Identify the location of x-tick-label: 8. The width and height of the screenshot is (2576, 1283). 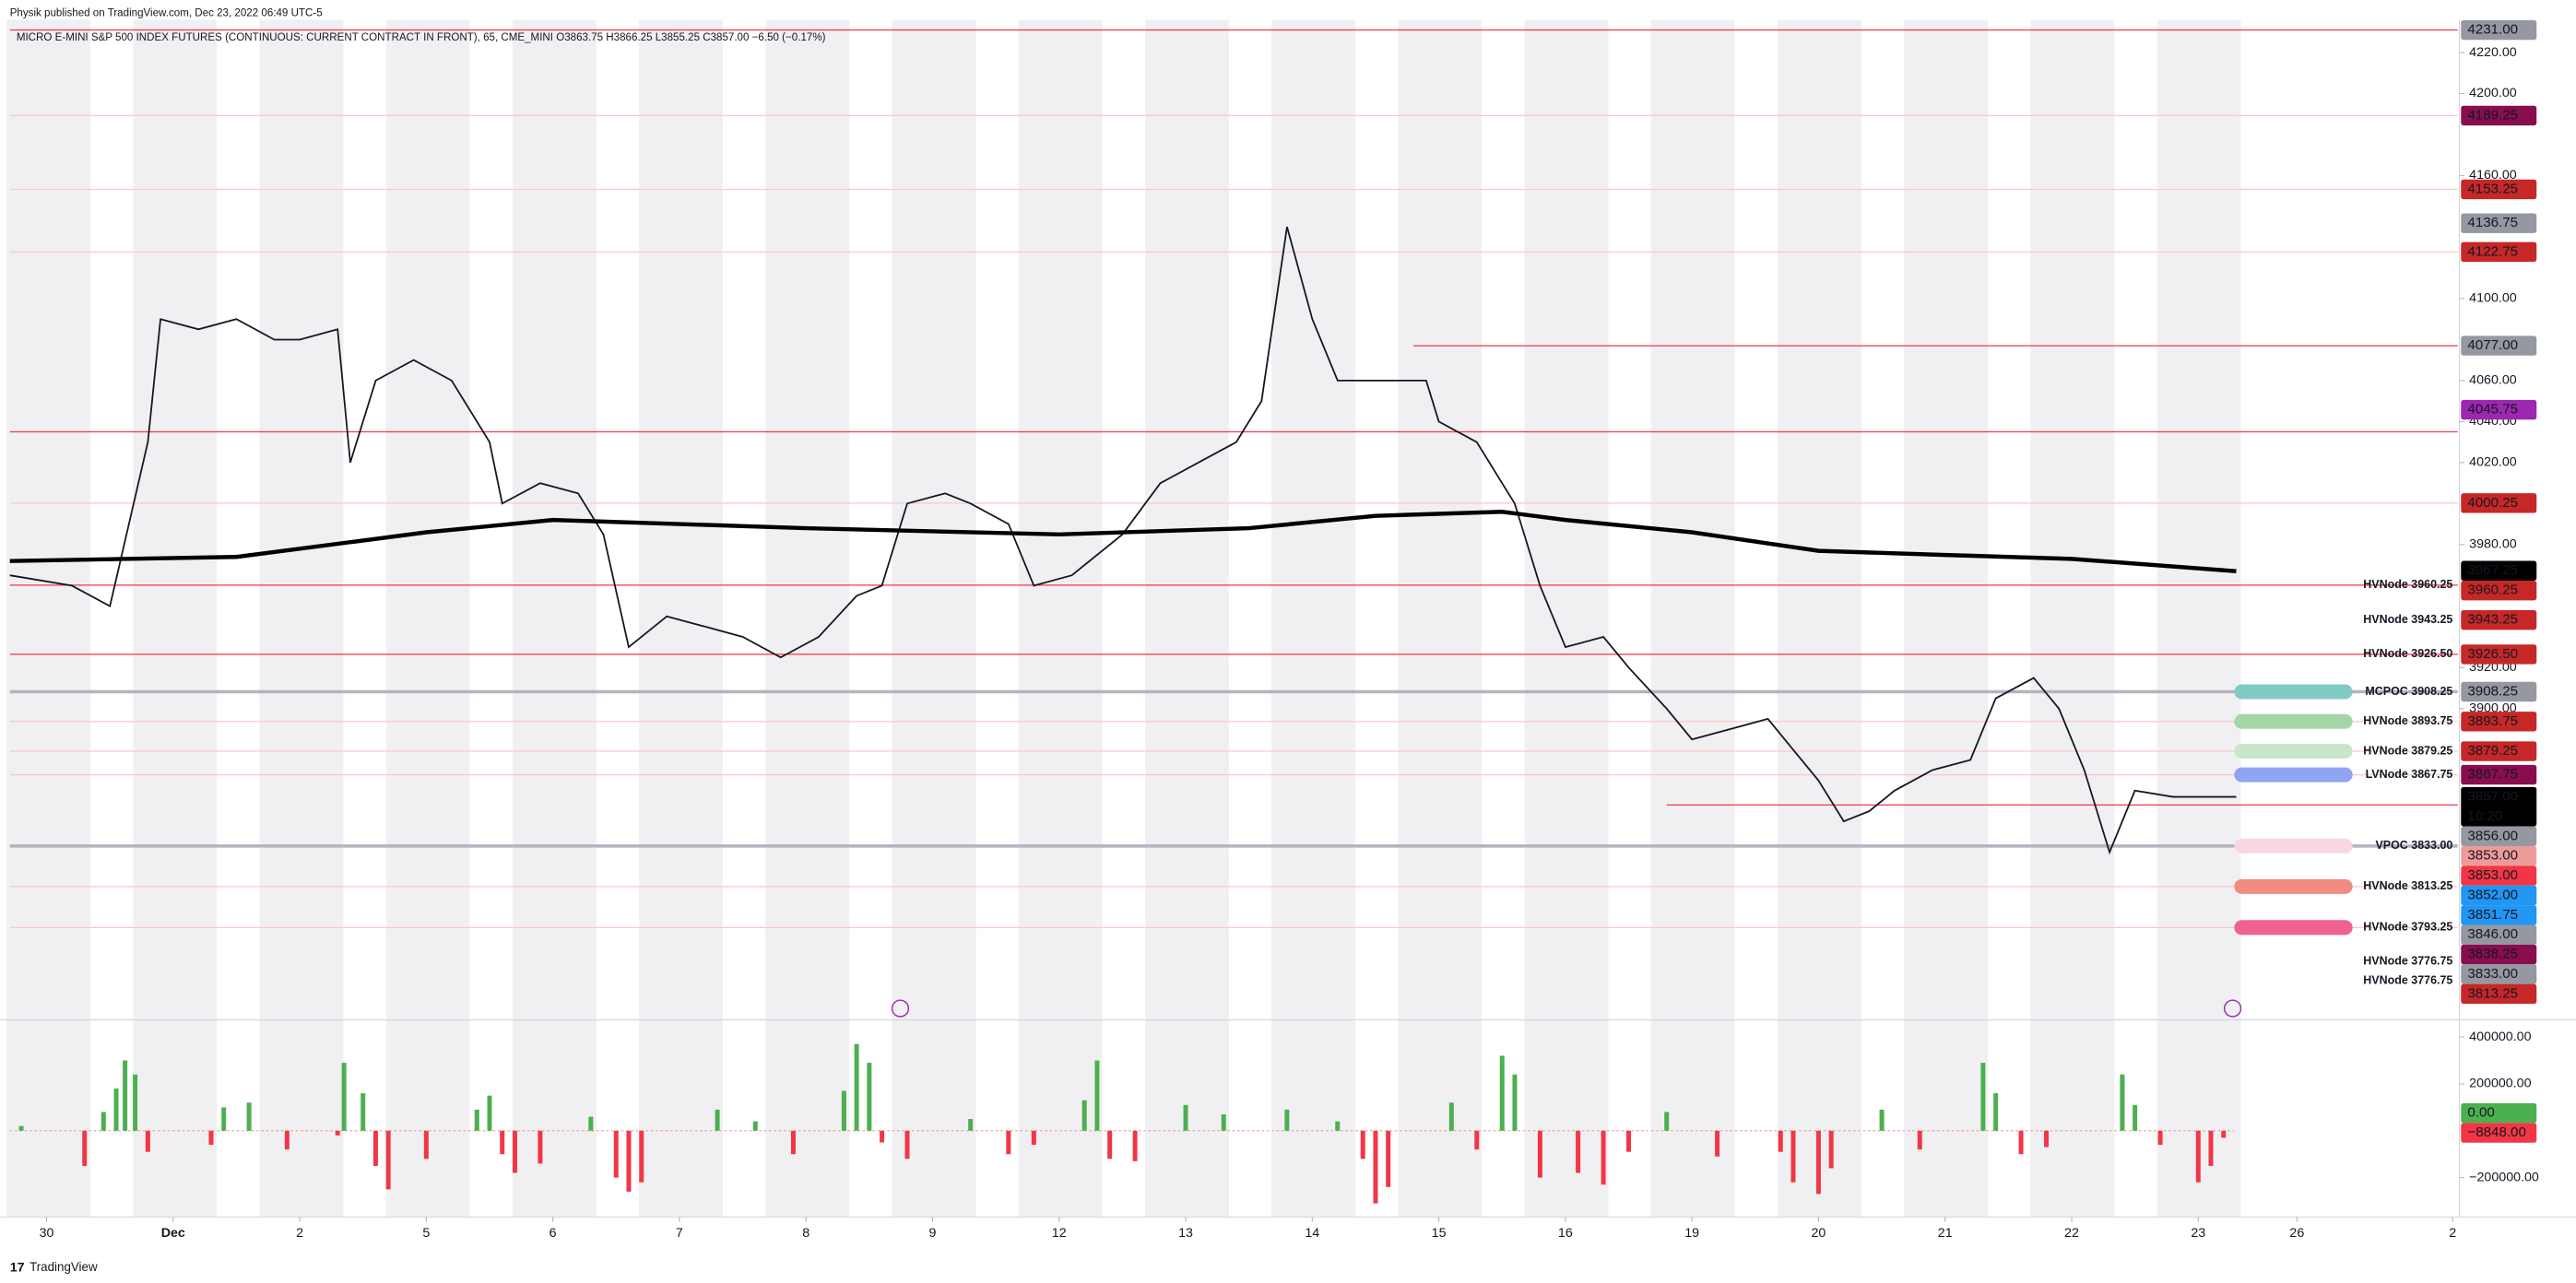
(805, 1233).